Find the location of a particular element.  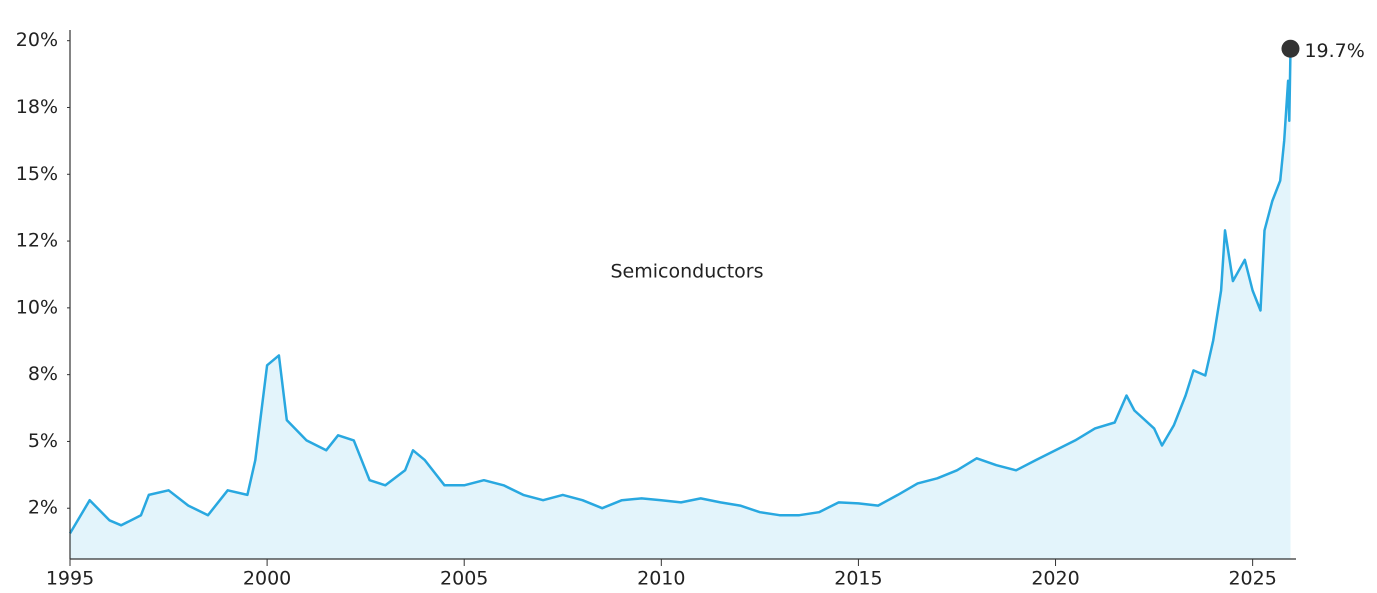

x-tick-label: 1995 is located at coordinates (70, 579).